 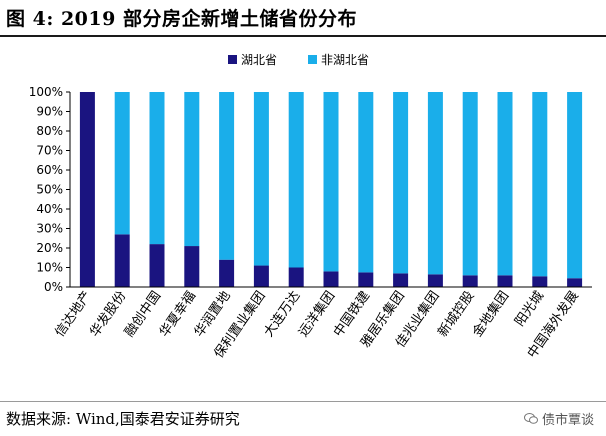 What do you see at coordinates (303, 401) in the screenshot?
I see `footer-rule` at bounding box center [303, 401].